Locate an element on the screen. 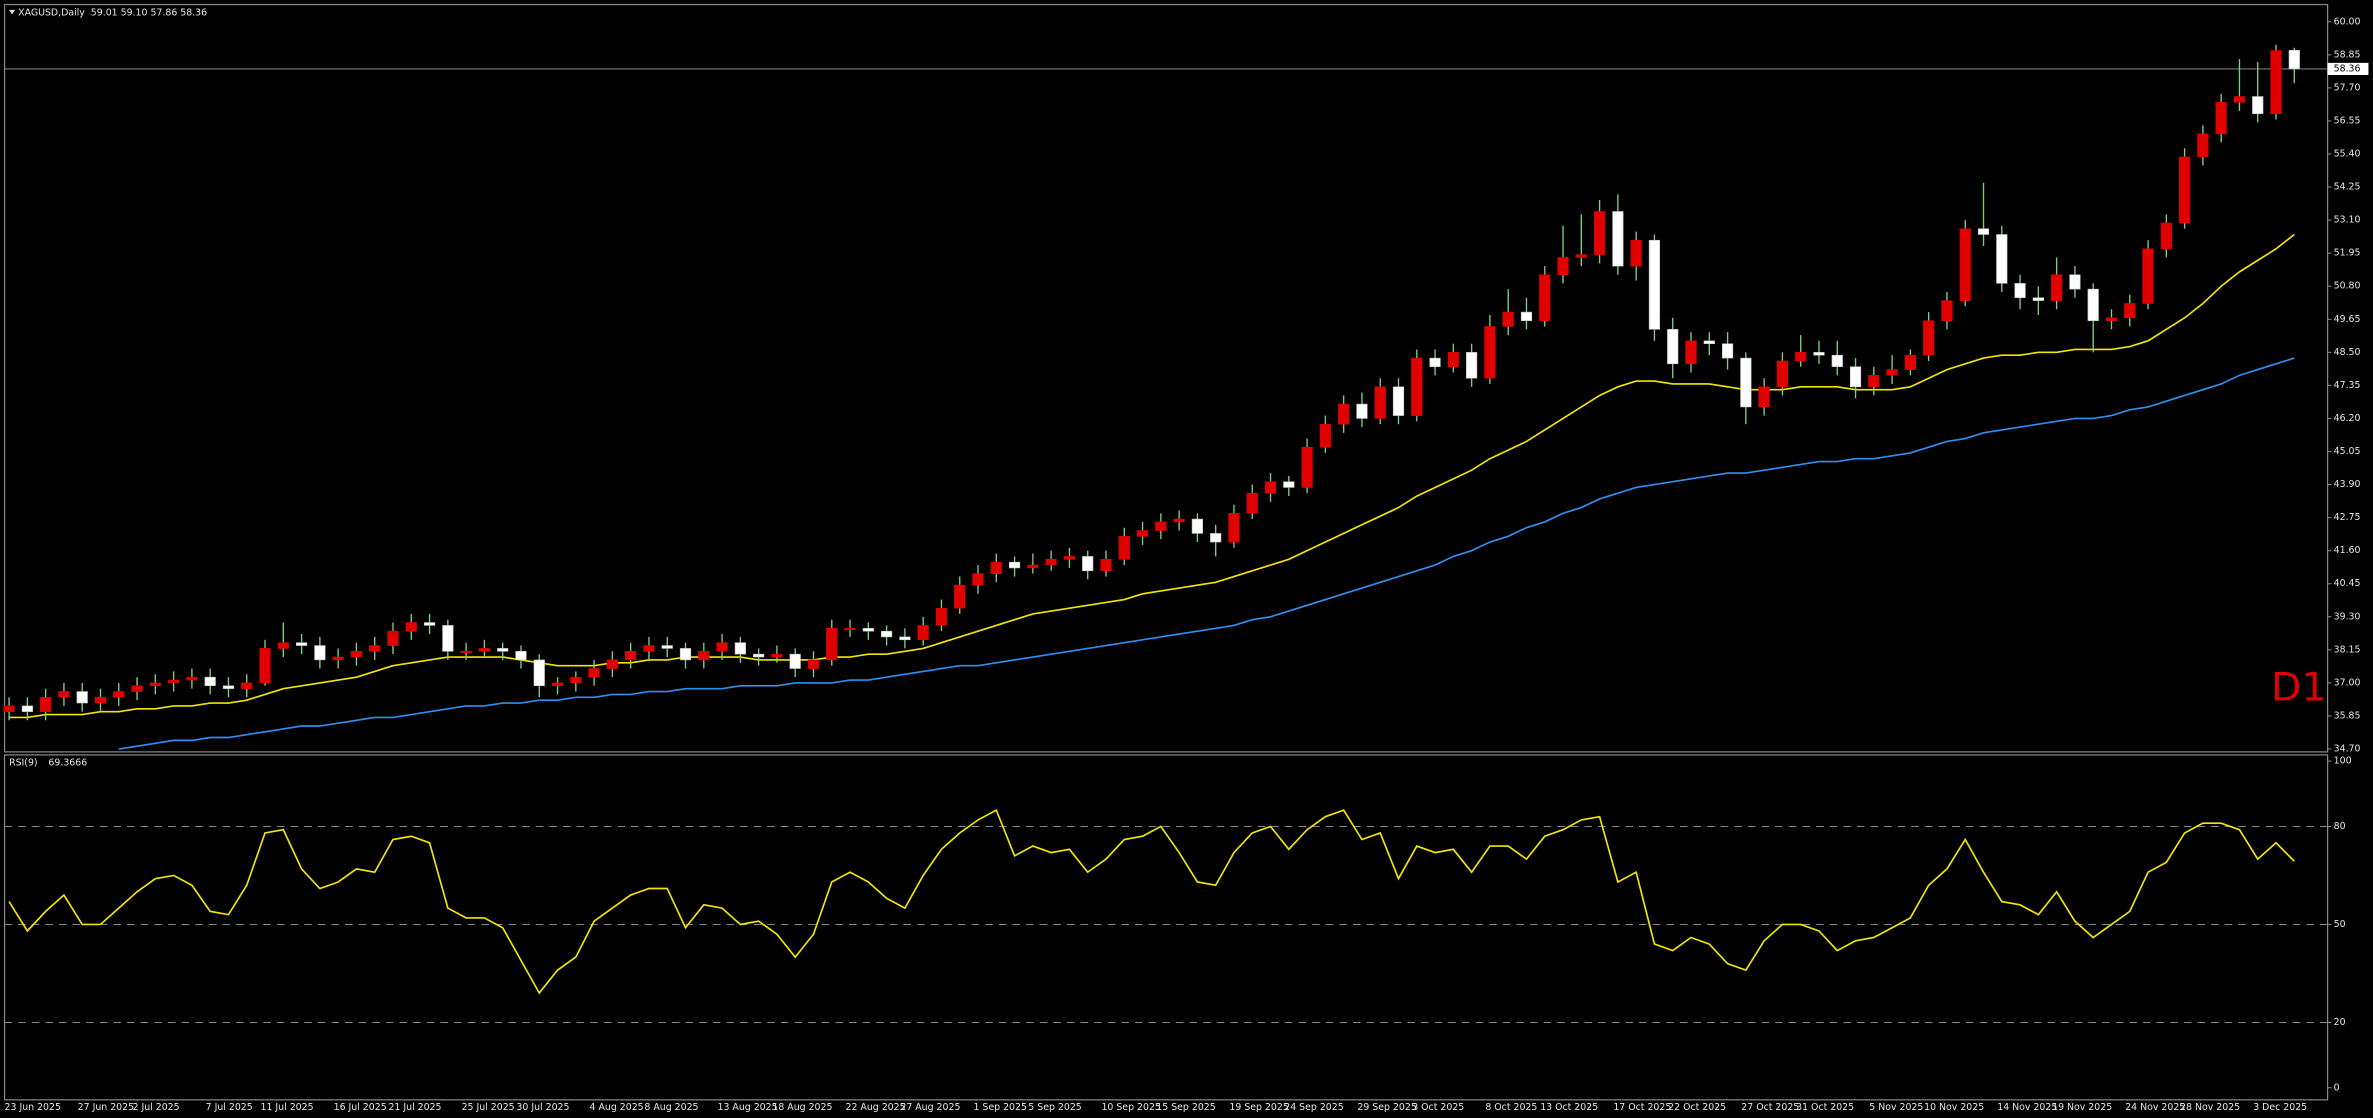 Image resolution: width=2373 pixels, height=1118 pixels. rsi-title: RSI(9) is located at coordinates (23, 763).